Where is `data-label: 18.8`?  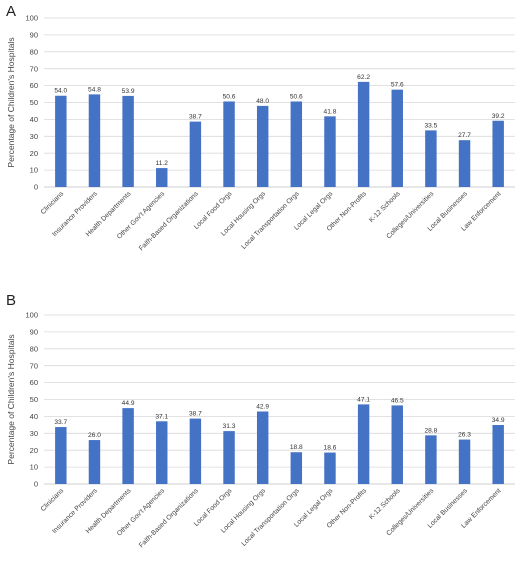
data-label: 18.8 is located at coordinates (296, 447).